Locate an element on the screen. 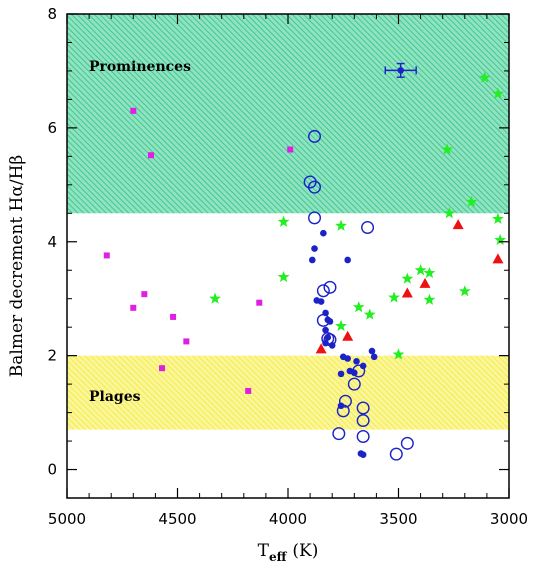  region-label-plages: Plages is located at coordinates (115, 397).